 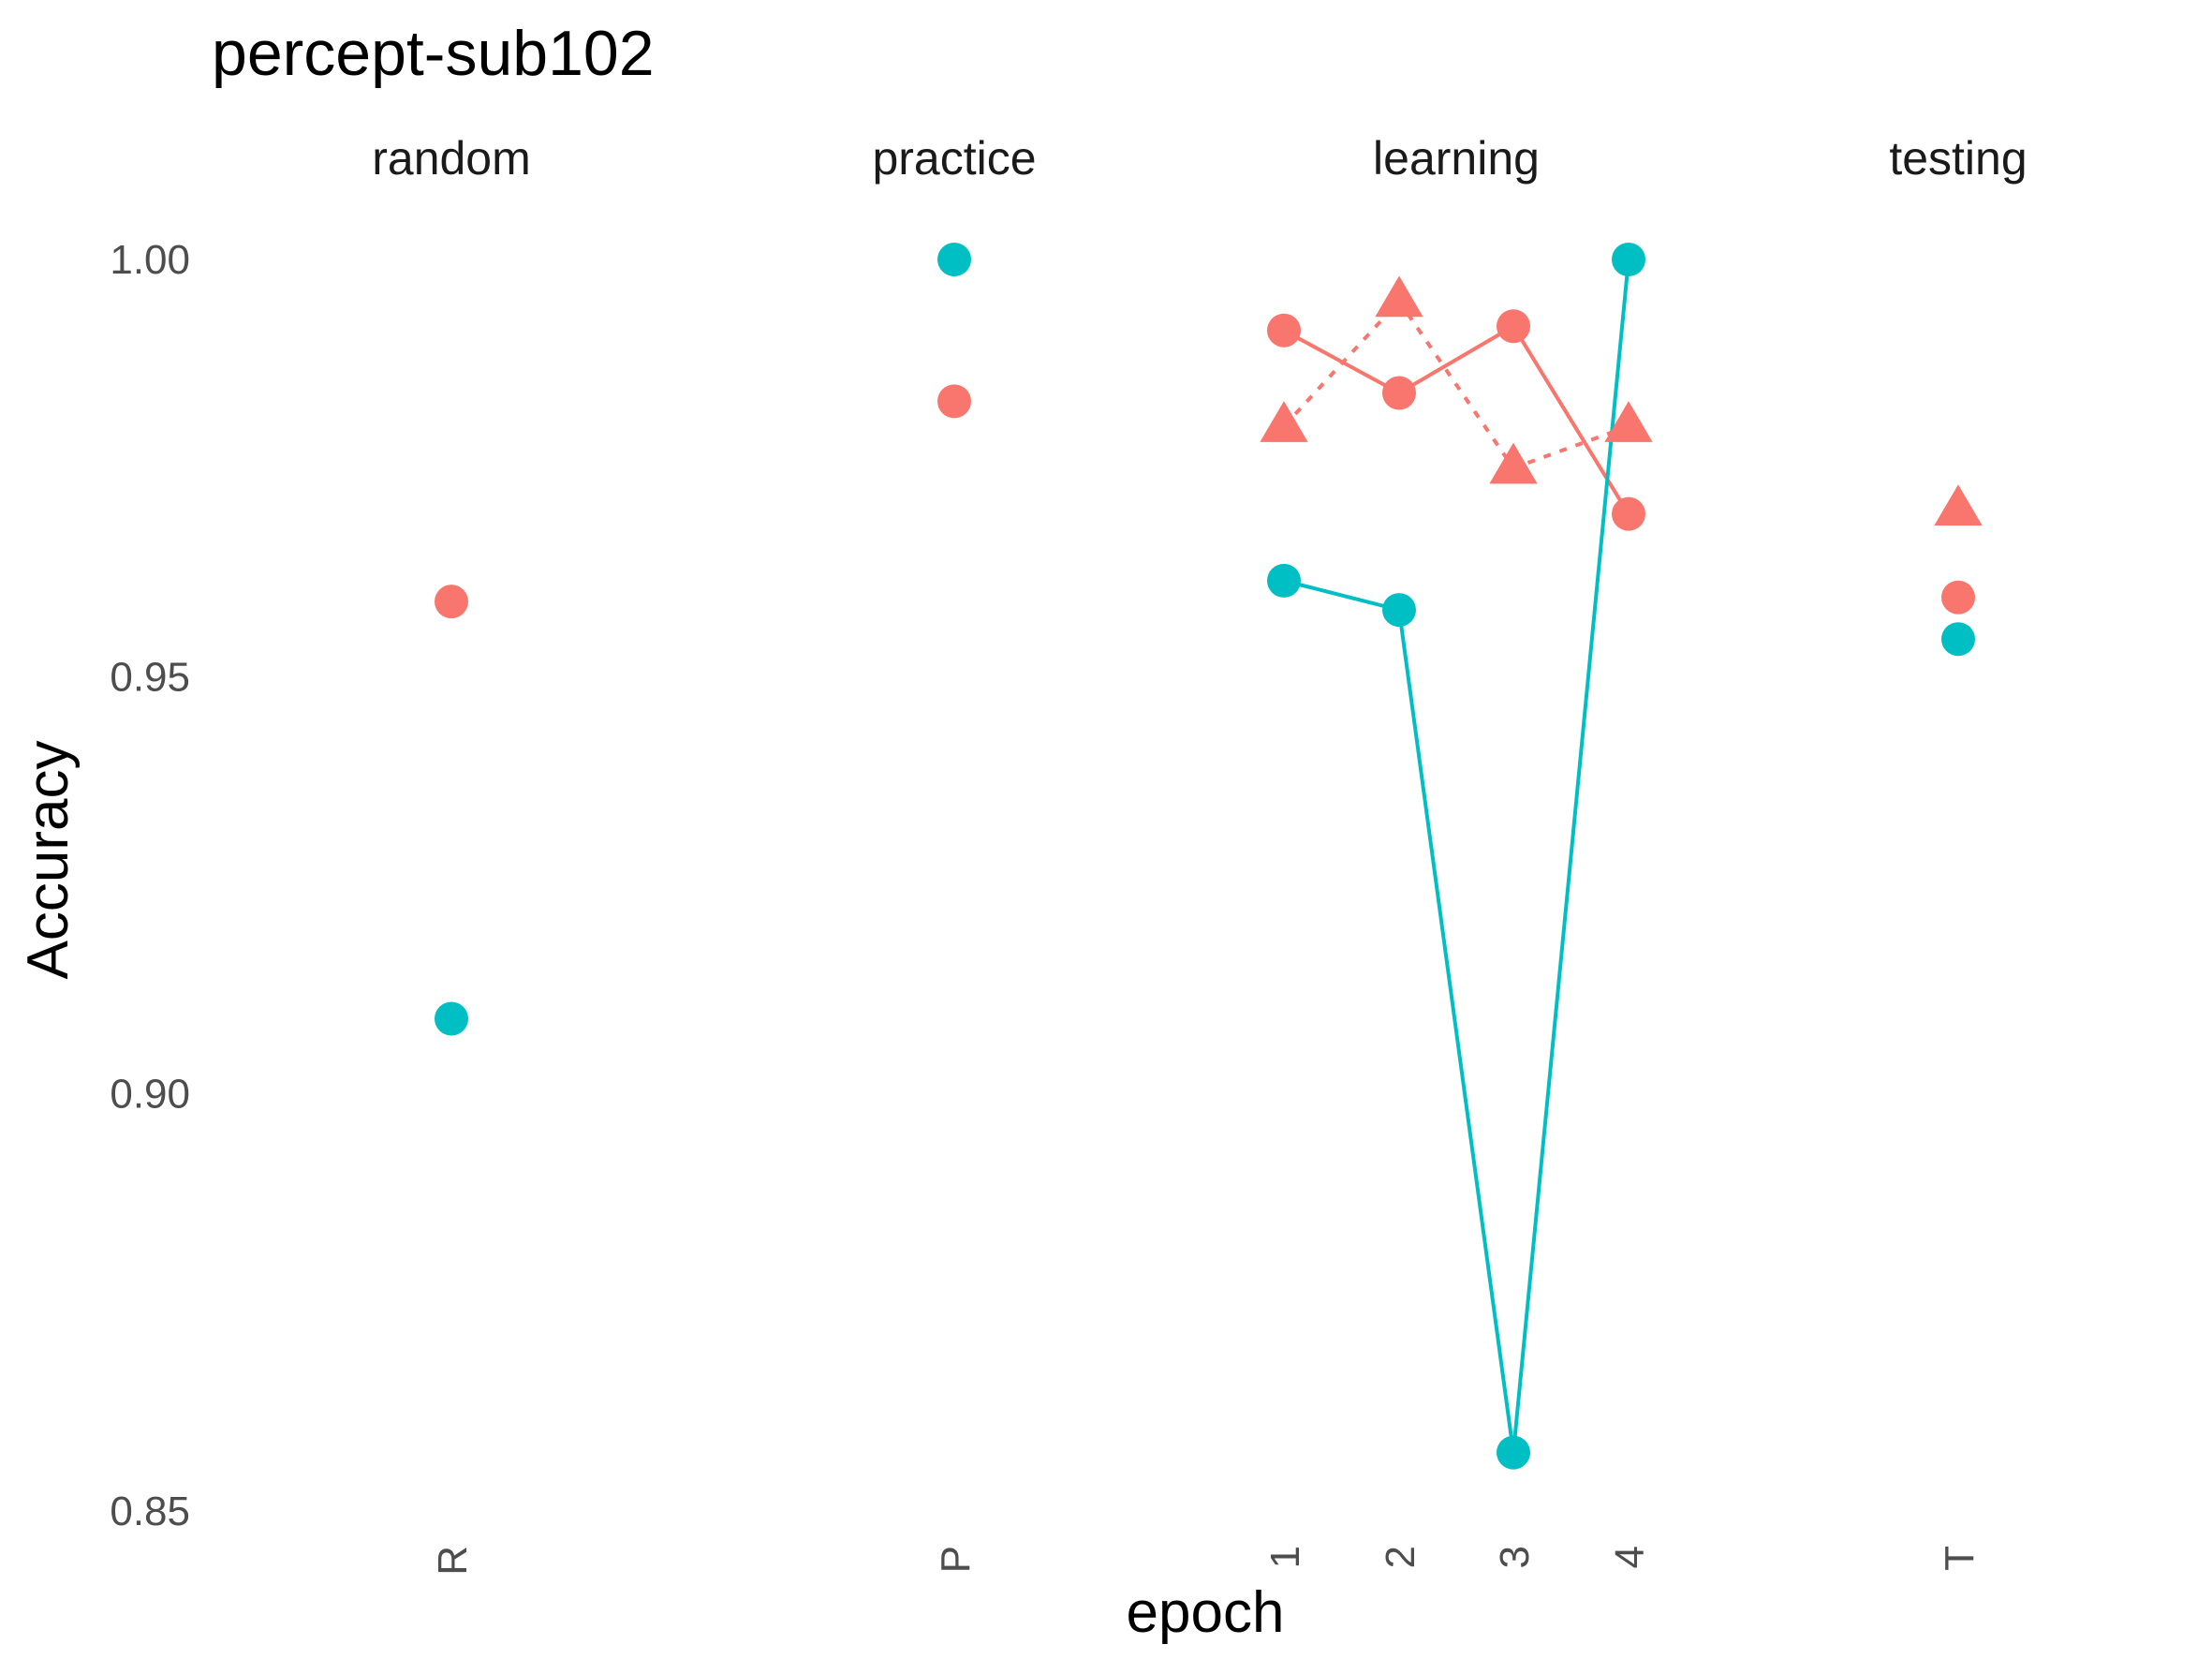 What do you see at coordinates (1457, 159) in the screenshot?
I see `facet-label-learning: learning` at bounding box center [1457, 159].